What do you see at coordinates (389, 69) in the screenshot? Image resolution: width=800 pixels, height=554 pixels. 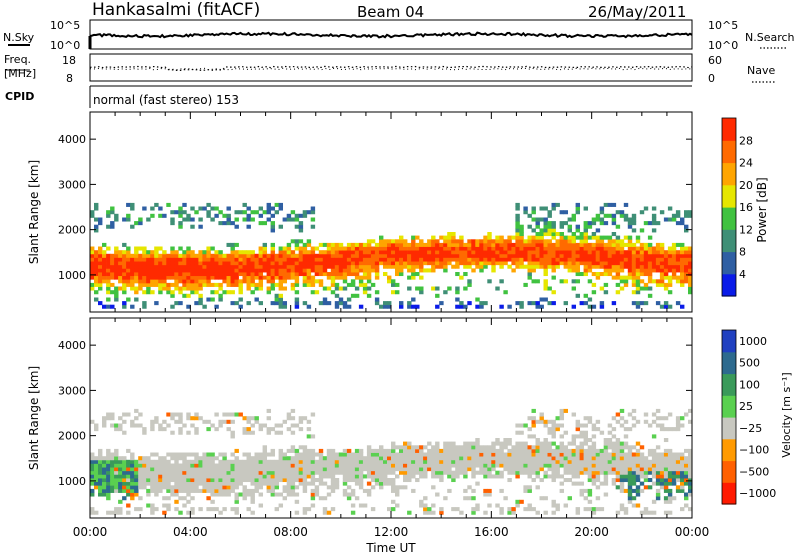 I see `frequency-panel: 18 8 60 0 Freq. [MHz] Nave` at bounding box center [389, 69].